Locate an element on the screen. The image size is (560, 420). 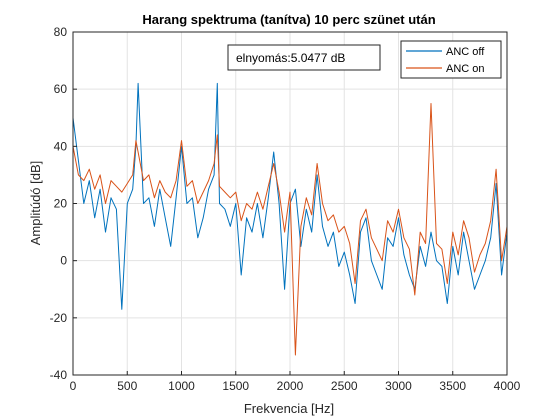
annotation-box: elnyomás:5.0477 dB is located at coordinates (304, 57).